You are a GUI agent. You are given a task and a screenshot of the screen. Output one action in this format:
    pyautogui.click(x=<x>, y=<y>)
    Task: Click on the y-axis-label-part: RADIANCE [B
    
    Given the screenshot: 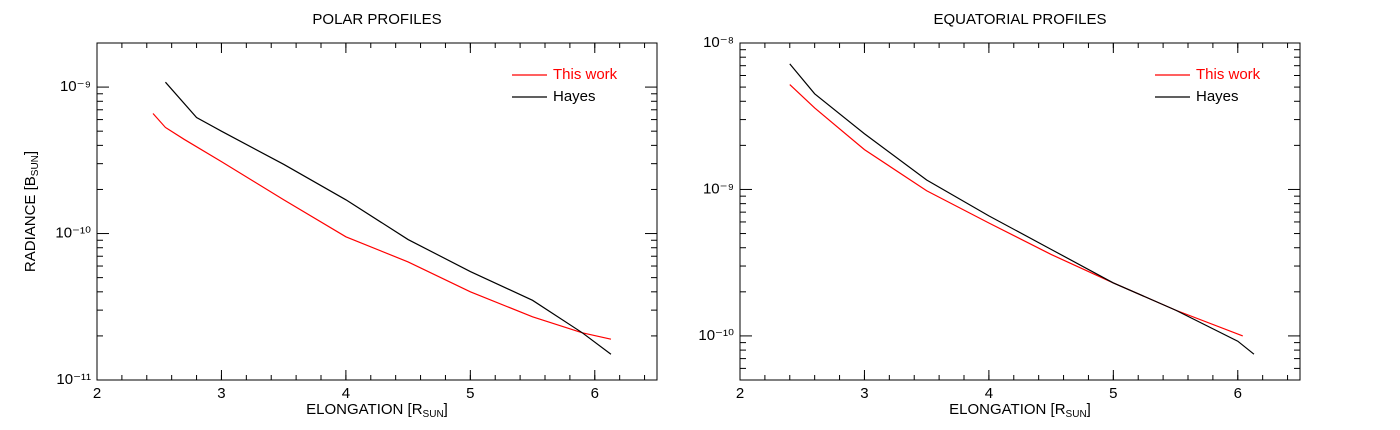 What is the action you would take?
    pyautogui.click(x=30, y=224)
    